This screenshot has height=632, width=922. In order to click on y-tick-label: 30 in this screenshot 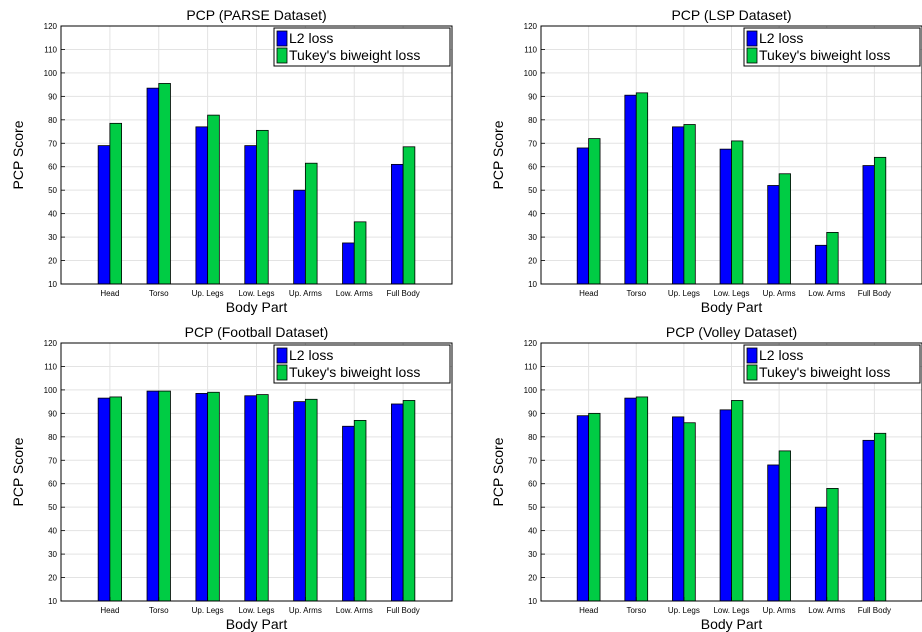, I will do `click(532, 237)`.